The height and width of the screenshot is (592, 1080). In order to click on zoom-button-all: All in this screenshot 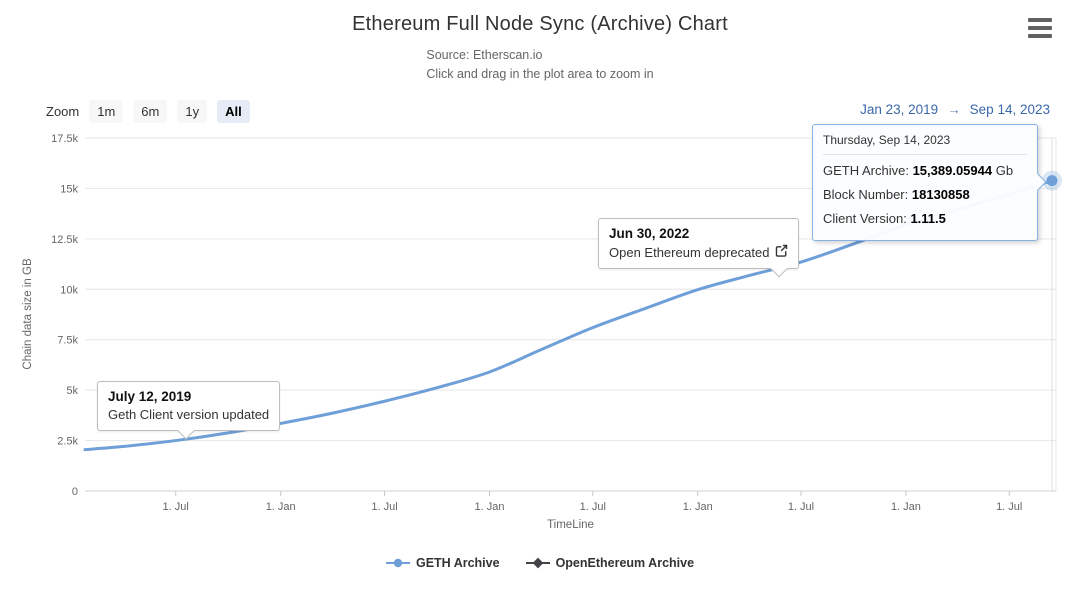, I will do `click(233, 111)`.